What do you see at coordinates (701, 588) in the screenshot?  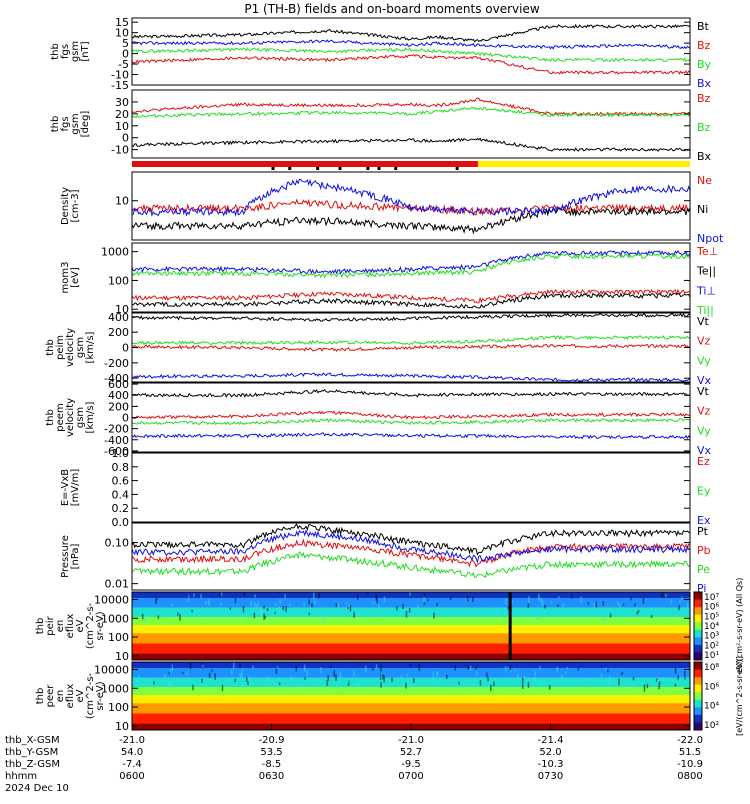 I see `legend-label: Pi` at bounding box center [701, 588].